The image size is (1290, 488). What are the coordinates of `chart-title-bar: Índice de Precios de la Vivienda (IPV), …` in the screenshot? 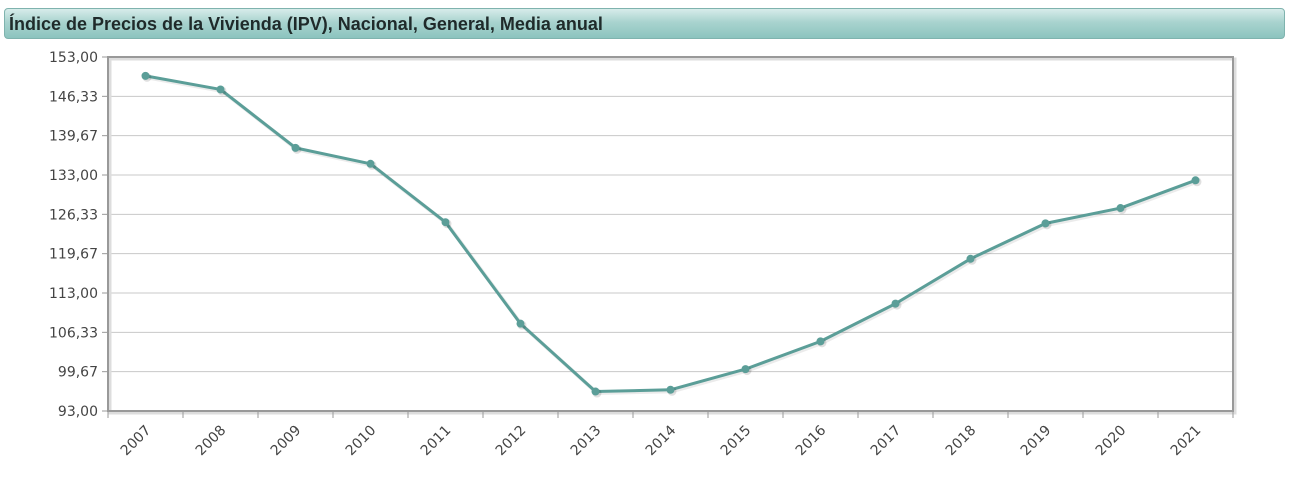 It's located at (644, 23).